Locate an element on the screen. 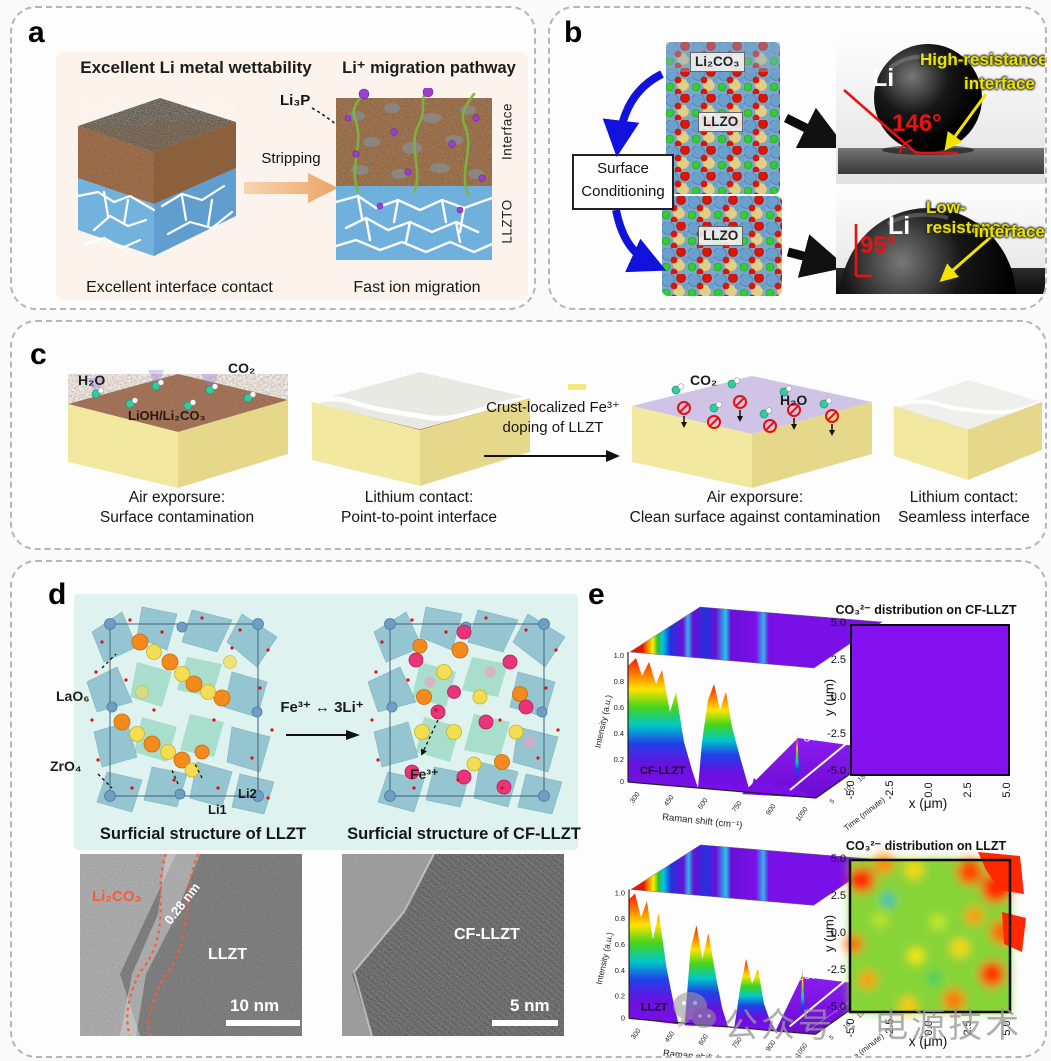 The width and height of the screenshot is (1051, 1061). llzt-crystal-graphic is located at coordinates (182, 710).